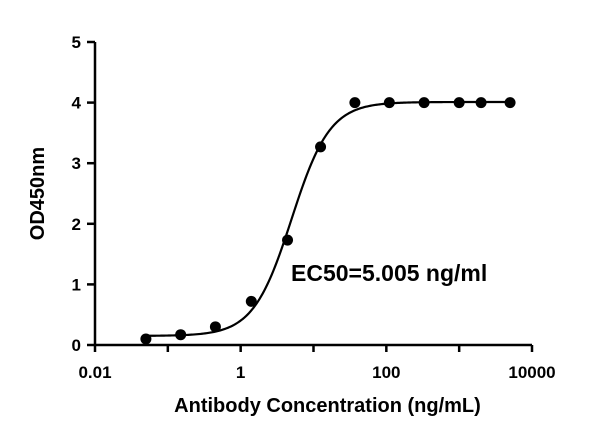 The height and width of the screenshot is (438, 606). Describe the element at coordinates (531, 372) in the screenshot. I see `x-tick-label: 10000` at that location.